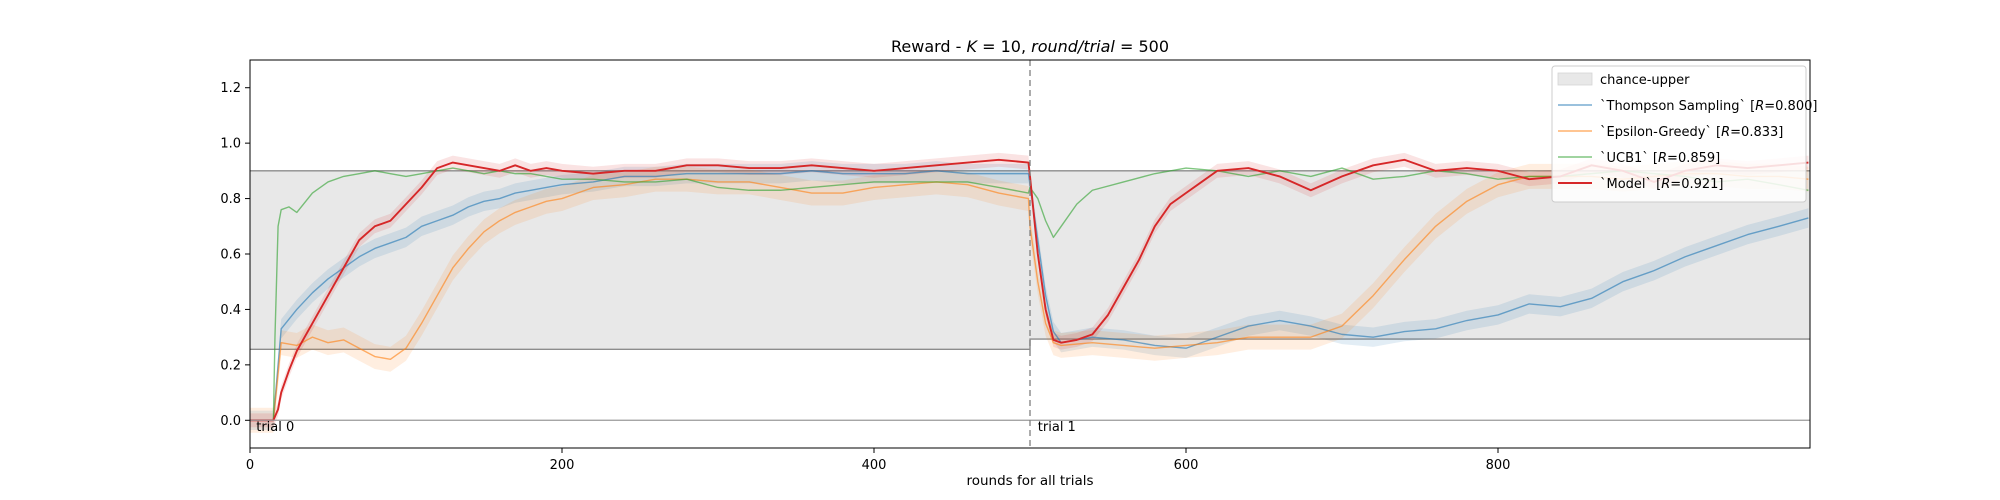 This screenshot has width=2000, height=500. What do you see at coordinates (666, 427) in the screenshot?
I see `trial-annotations: trial 0 trial 1` at bounding box center [666, 427].